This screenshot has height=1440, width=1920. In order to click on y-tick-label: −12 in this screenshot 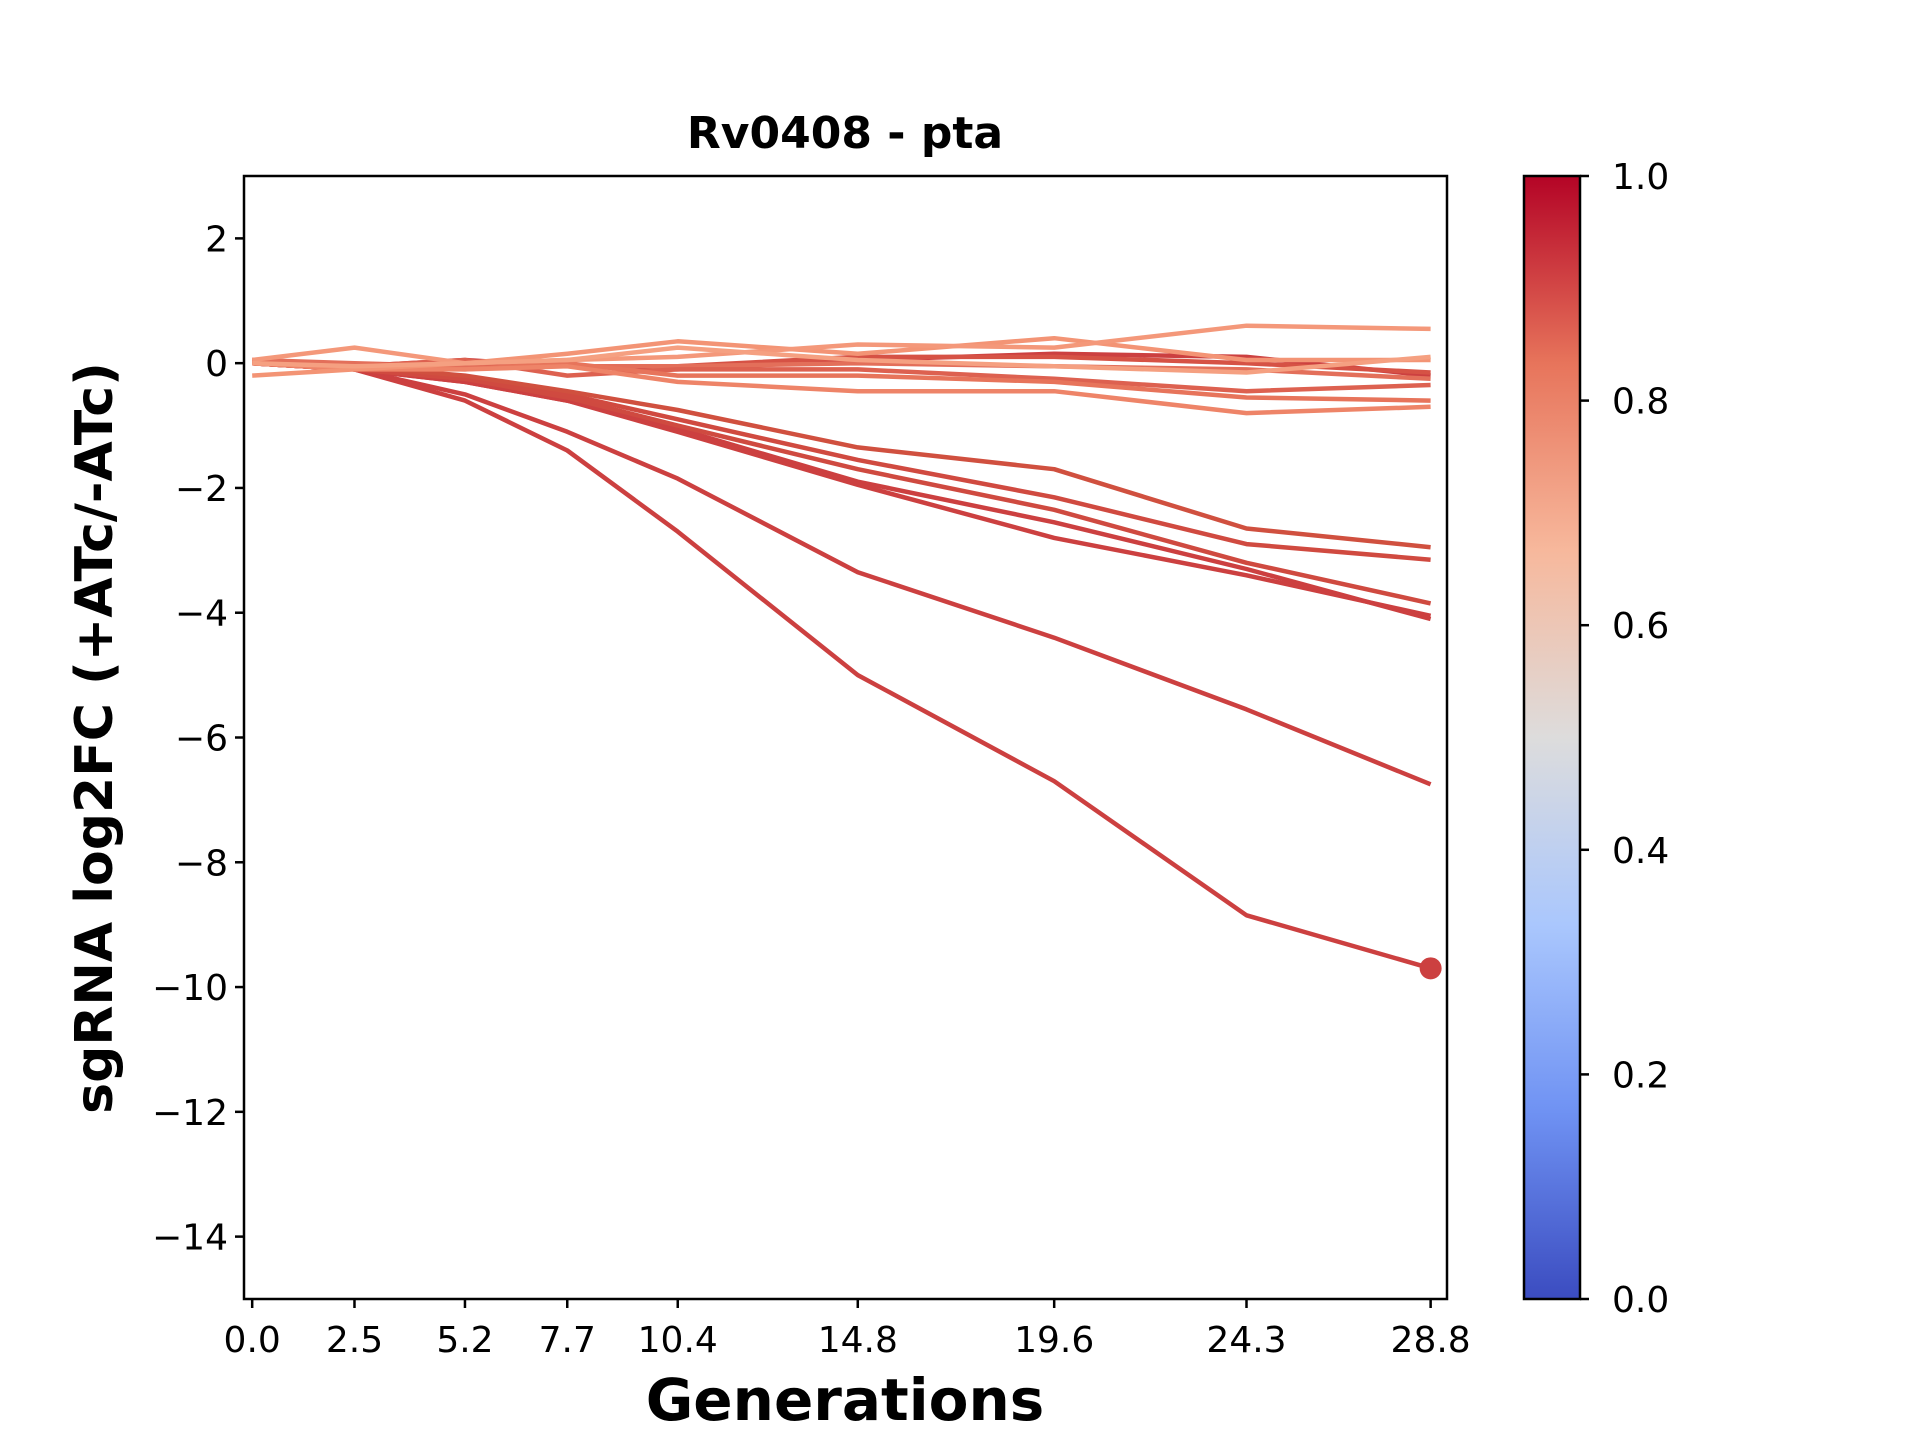, I will do `click(190, 1113)`.